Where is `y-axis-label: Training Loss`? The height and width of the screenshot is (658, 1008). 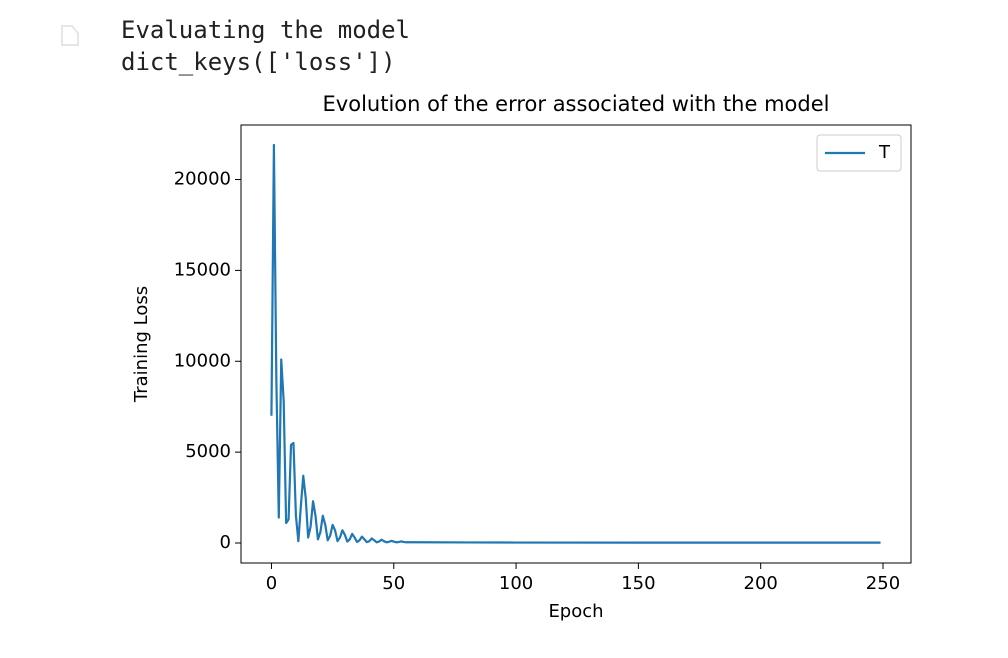 y-axis-label: Training Loss is located at coordinates (141, 344).